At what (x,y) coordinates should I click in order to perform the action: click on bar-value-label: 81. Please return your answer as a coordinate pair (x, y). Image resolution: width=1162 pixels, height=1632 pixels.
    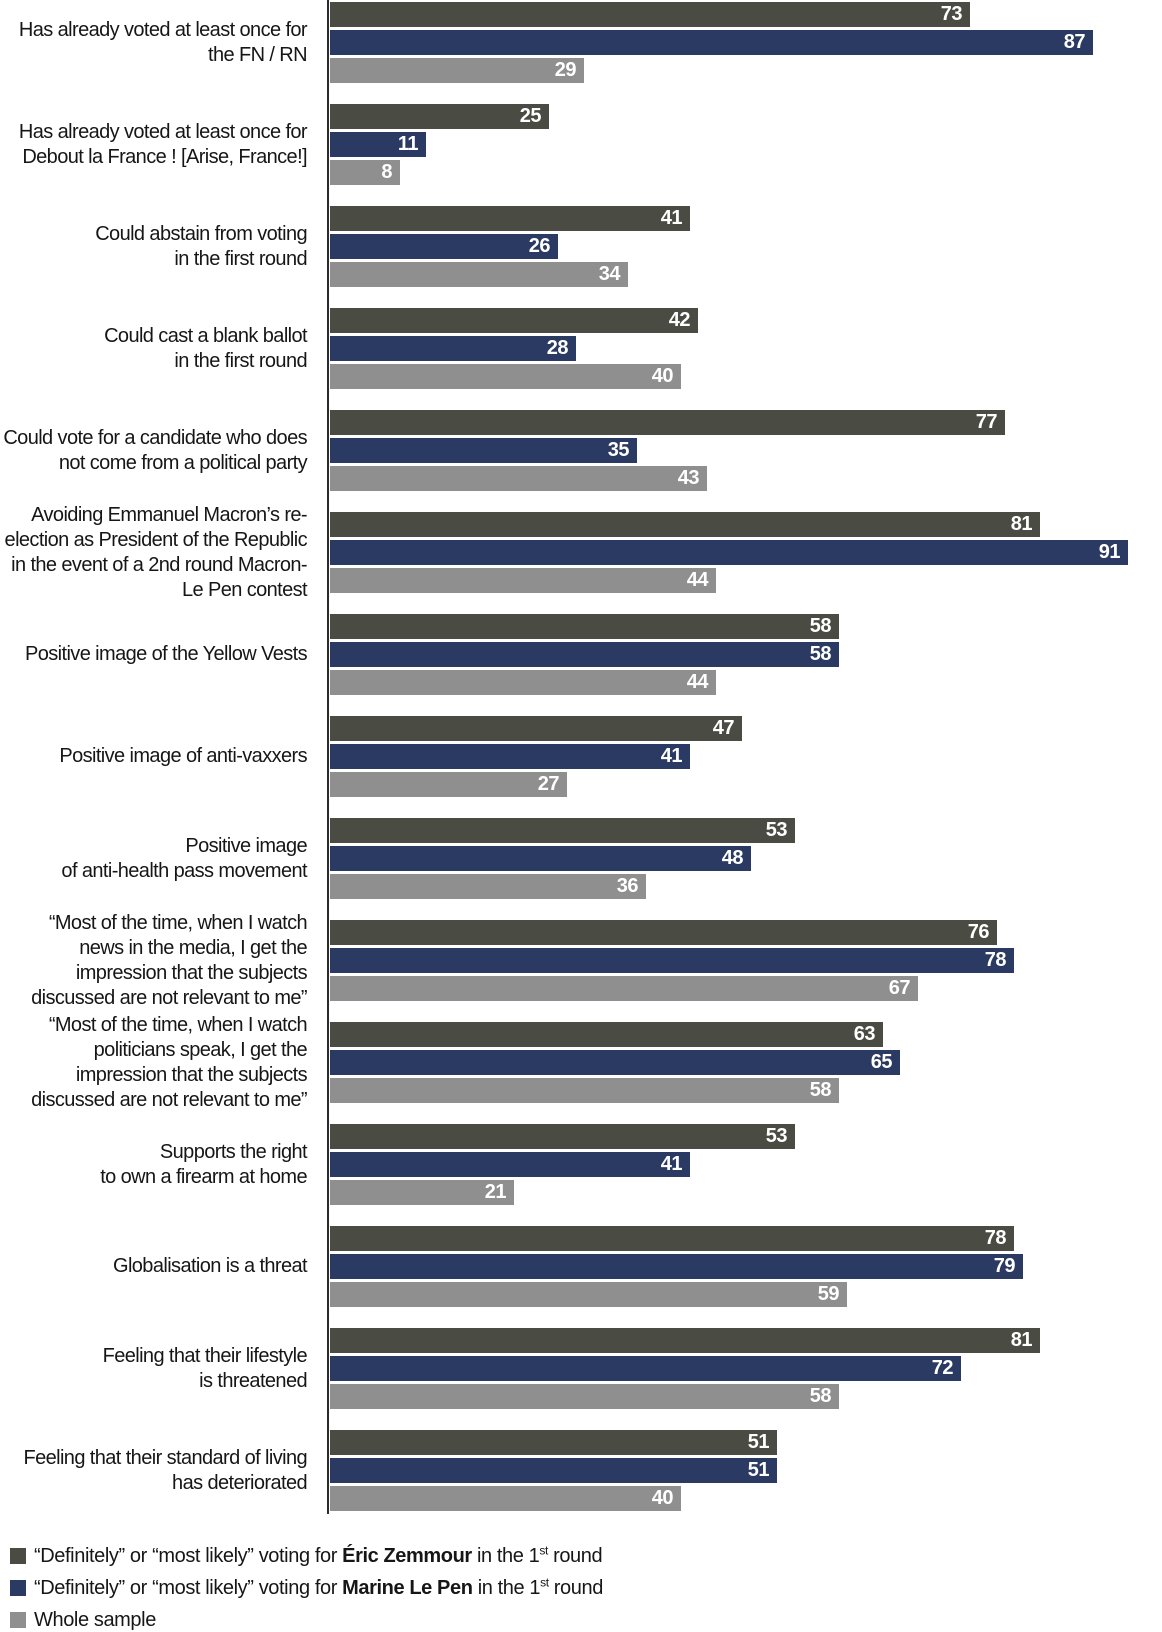
    Looking at the image, I should click on (1021, 524).